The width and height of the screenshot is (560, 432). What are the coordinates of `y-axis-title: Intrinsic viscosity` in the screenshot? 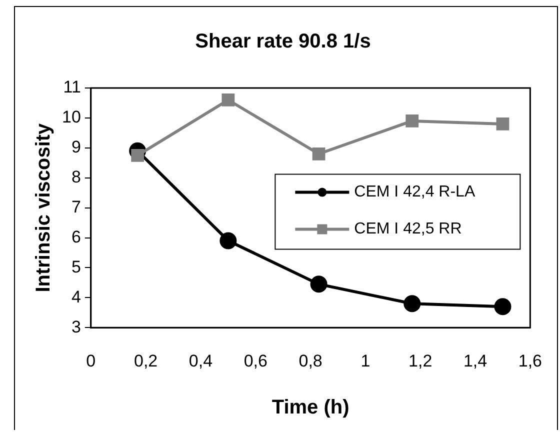 It's located at (43, 207).